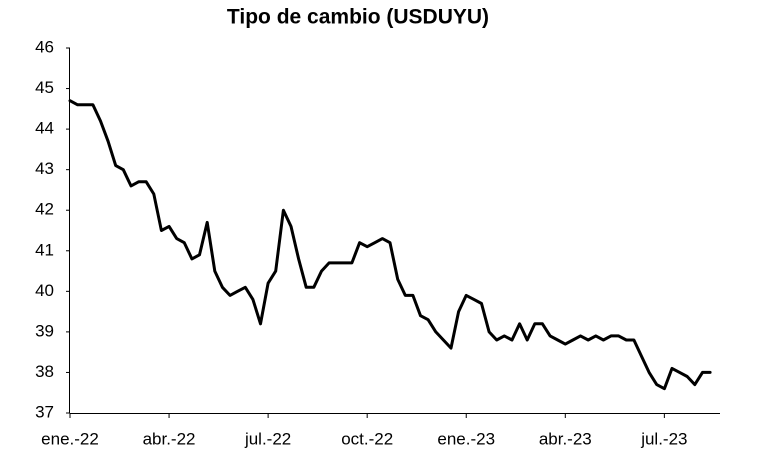 The image size is (757, 460). What do you see at coordinates (367, 438) in the screenshot?
I see `x-tick-label: oct.-22` at bounding box center [367, 438].